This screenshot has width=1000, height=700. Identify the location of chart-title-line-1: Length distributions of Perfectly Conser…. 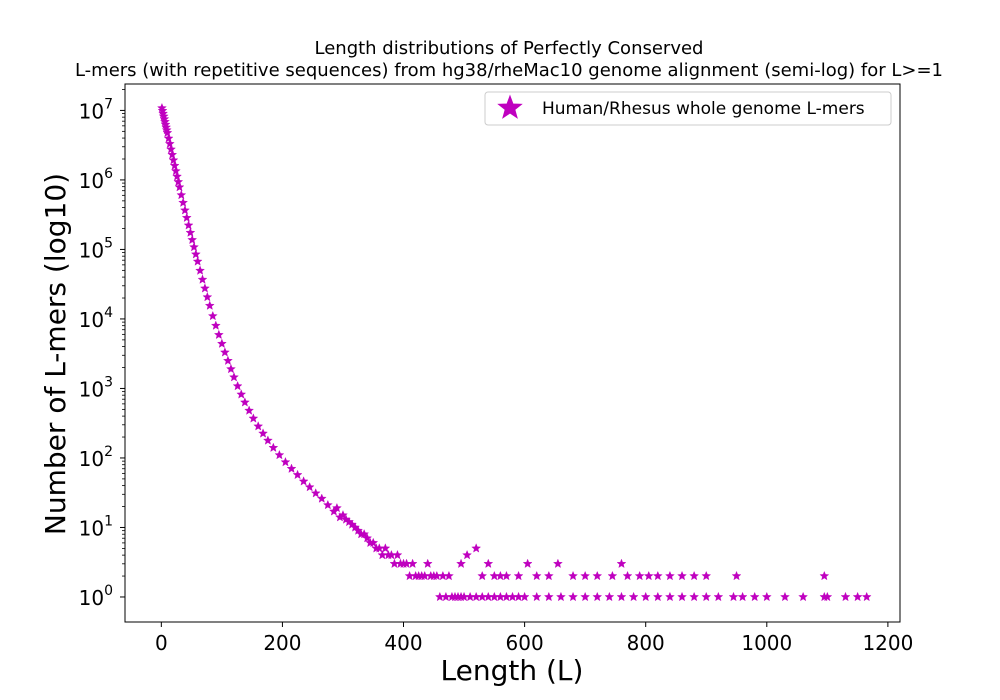
(509, 48).